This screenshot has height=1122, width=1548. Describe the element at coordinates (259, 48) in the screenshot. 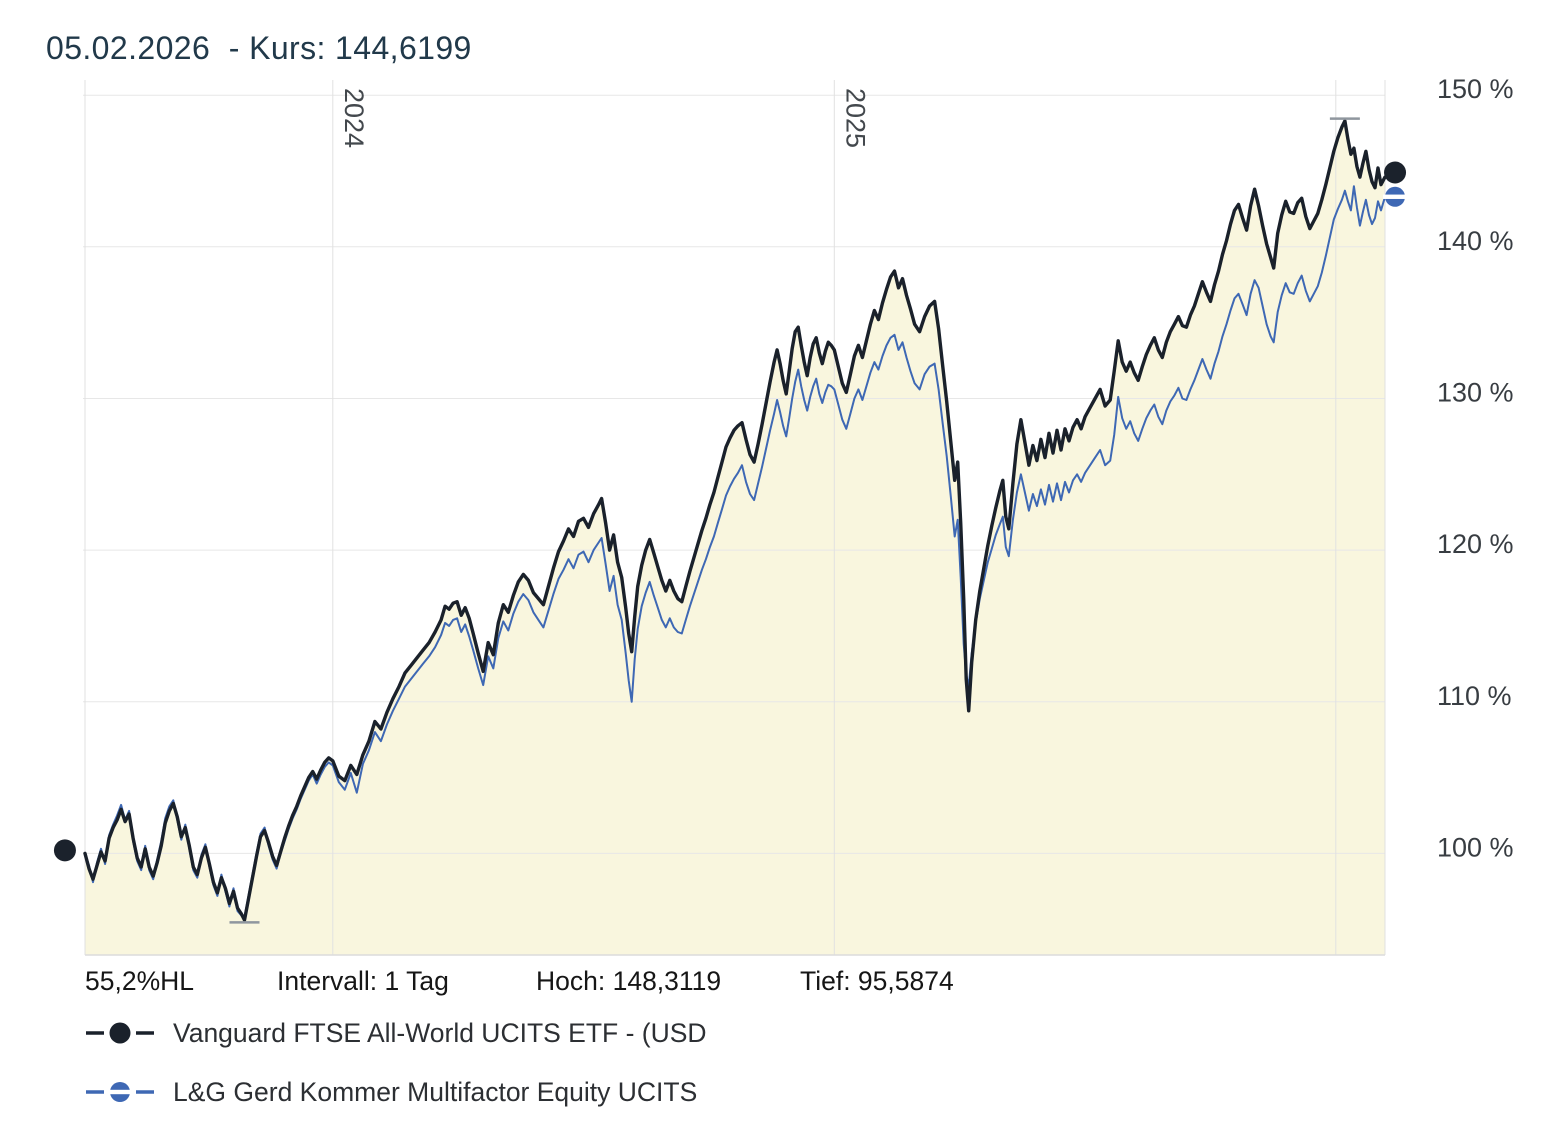

I see `page-title: 05.02.2026 - Kurs: 144,6199` at that location.